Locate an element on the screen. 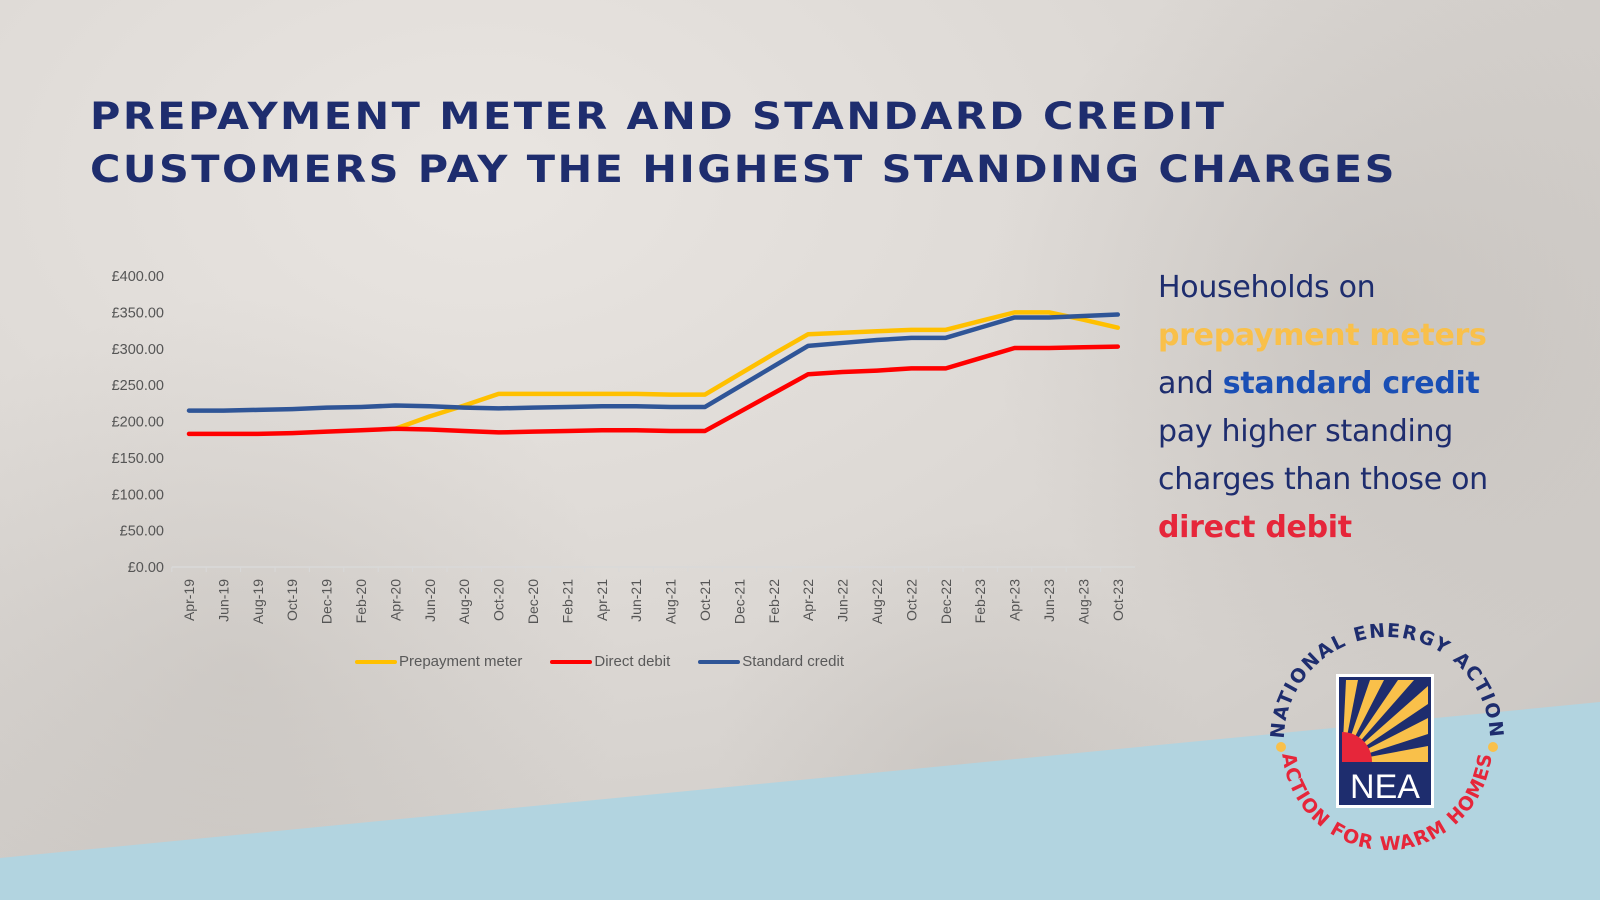  x-tick-label: Dec-21 is located at coordinates (739, 601).